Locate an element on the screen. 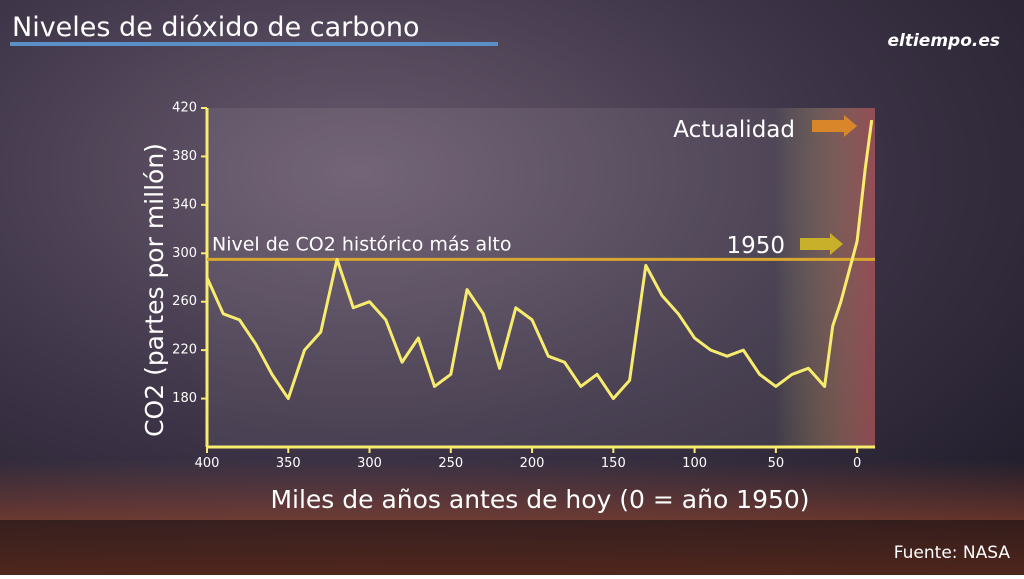 Image resolution: width=1024 pixels, height=579 pixels. title: Niveles de dióxido de carbono is located at coordinates (216, 27).